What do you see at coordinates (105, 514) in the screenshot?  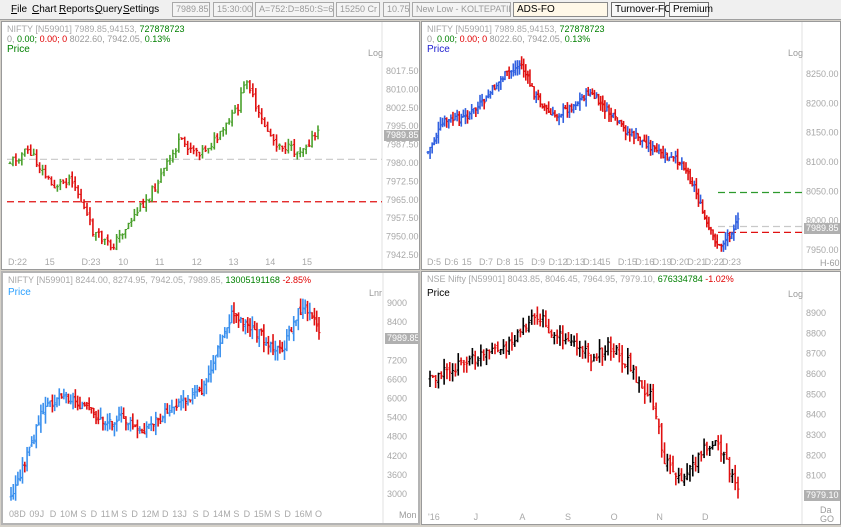 I see `x-tick-label: 11` at bounding box center [105, 514].